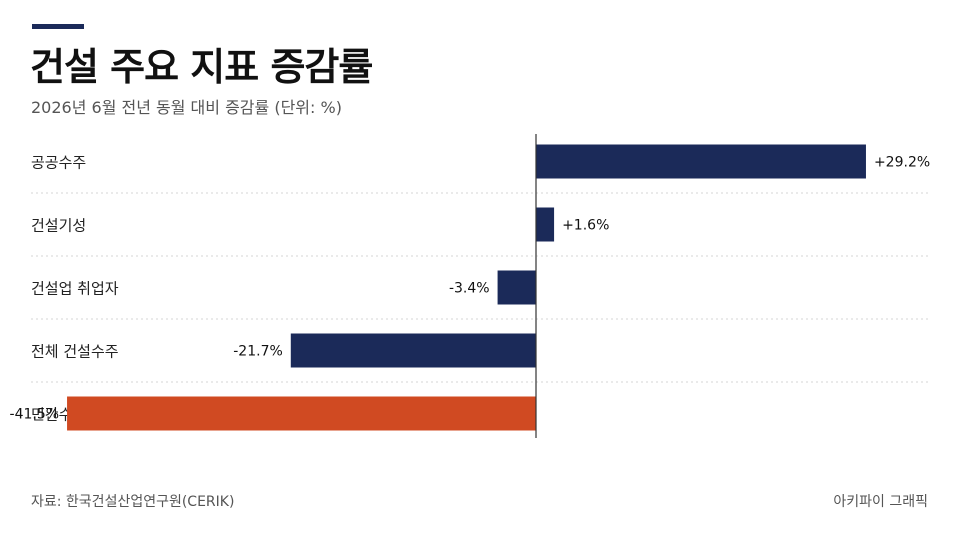 The image size is (960, 540). I want to click on category-label: 건설기성, so click(58, 226).